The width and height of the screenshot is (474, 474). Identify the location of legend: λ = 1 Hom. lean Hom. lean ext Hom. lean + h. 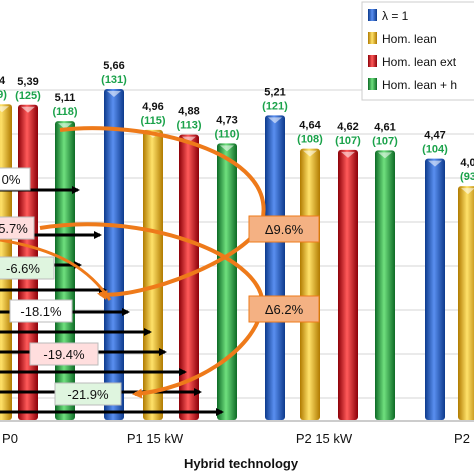
(417, 51).